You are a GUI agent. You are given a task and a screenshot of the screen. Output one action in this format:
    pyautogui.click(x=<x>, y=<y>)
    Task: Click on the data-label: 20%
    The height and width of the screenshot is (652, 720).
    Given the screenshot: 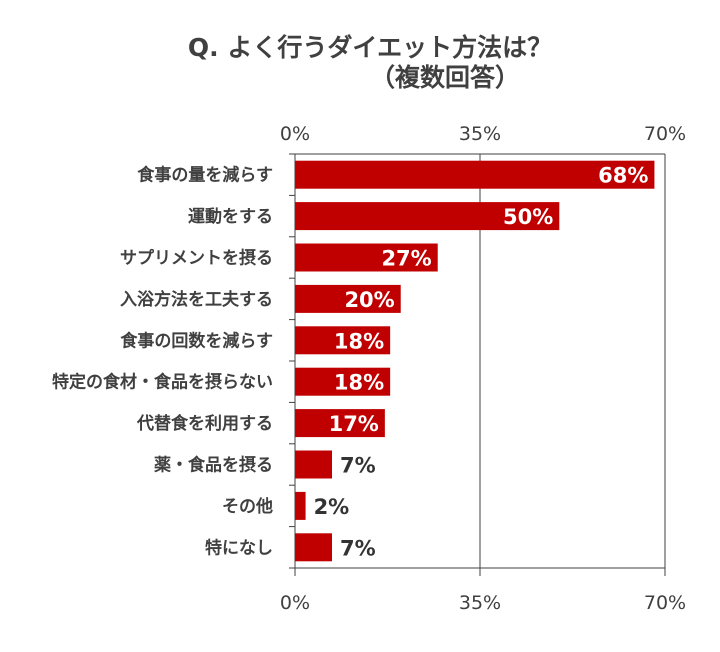 What is the action you would take?
    pyautogui.click(x=369, y=300)
    